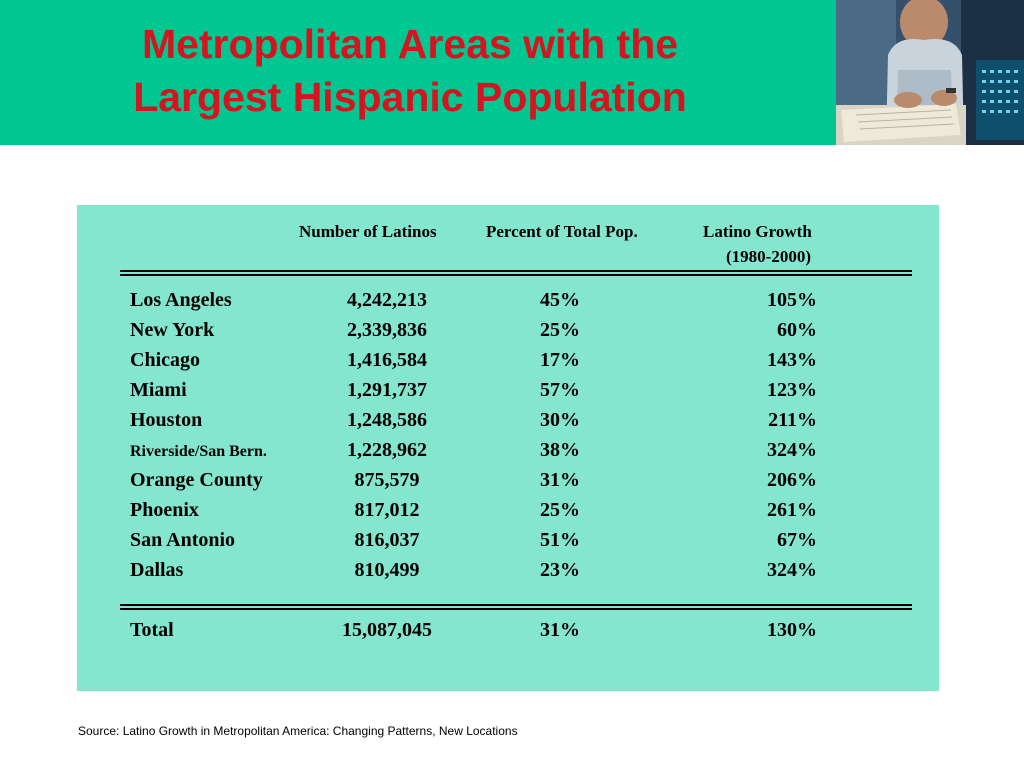 The height and width of the screenshot is (768, 1024). Describe the element at coordinates (560, 300) in the screenshot. I see `percent-of-total: 45%` at that location.